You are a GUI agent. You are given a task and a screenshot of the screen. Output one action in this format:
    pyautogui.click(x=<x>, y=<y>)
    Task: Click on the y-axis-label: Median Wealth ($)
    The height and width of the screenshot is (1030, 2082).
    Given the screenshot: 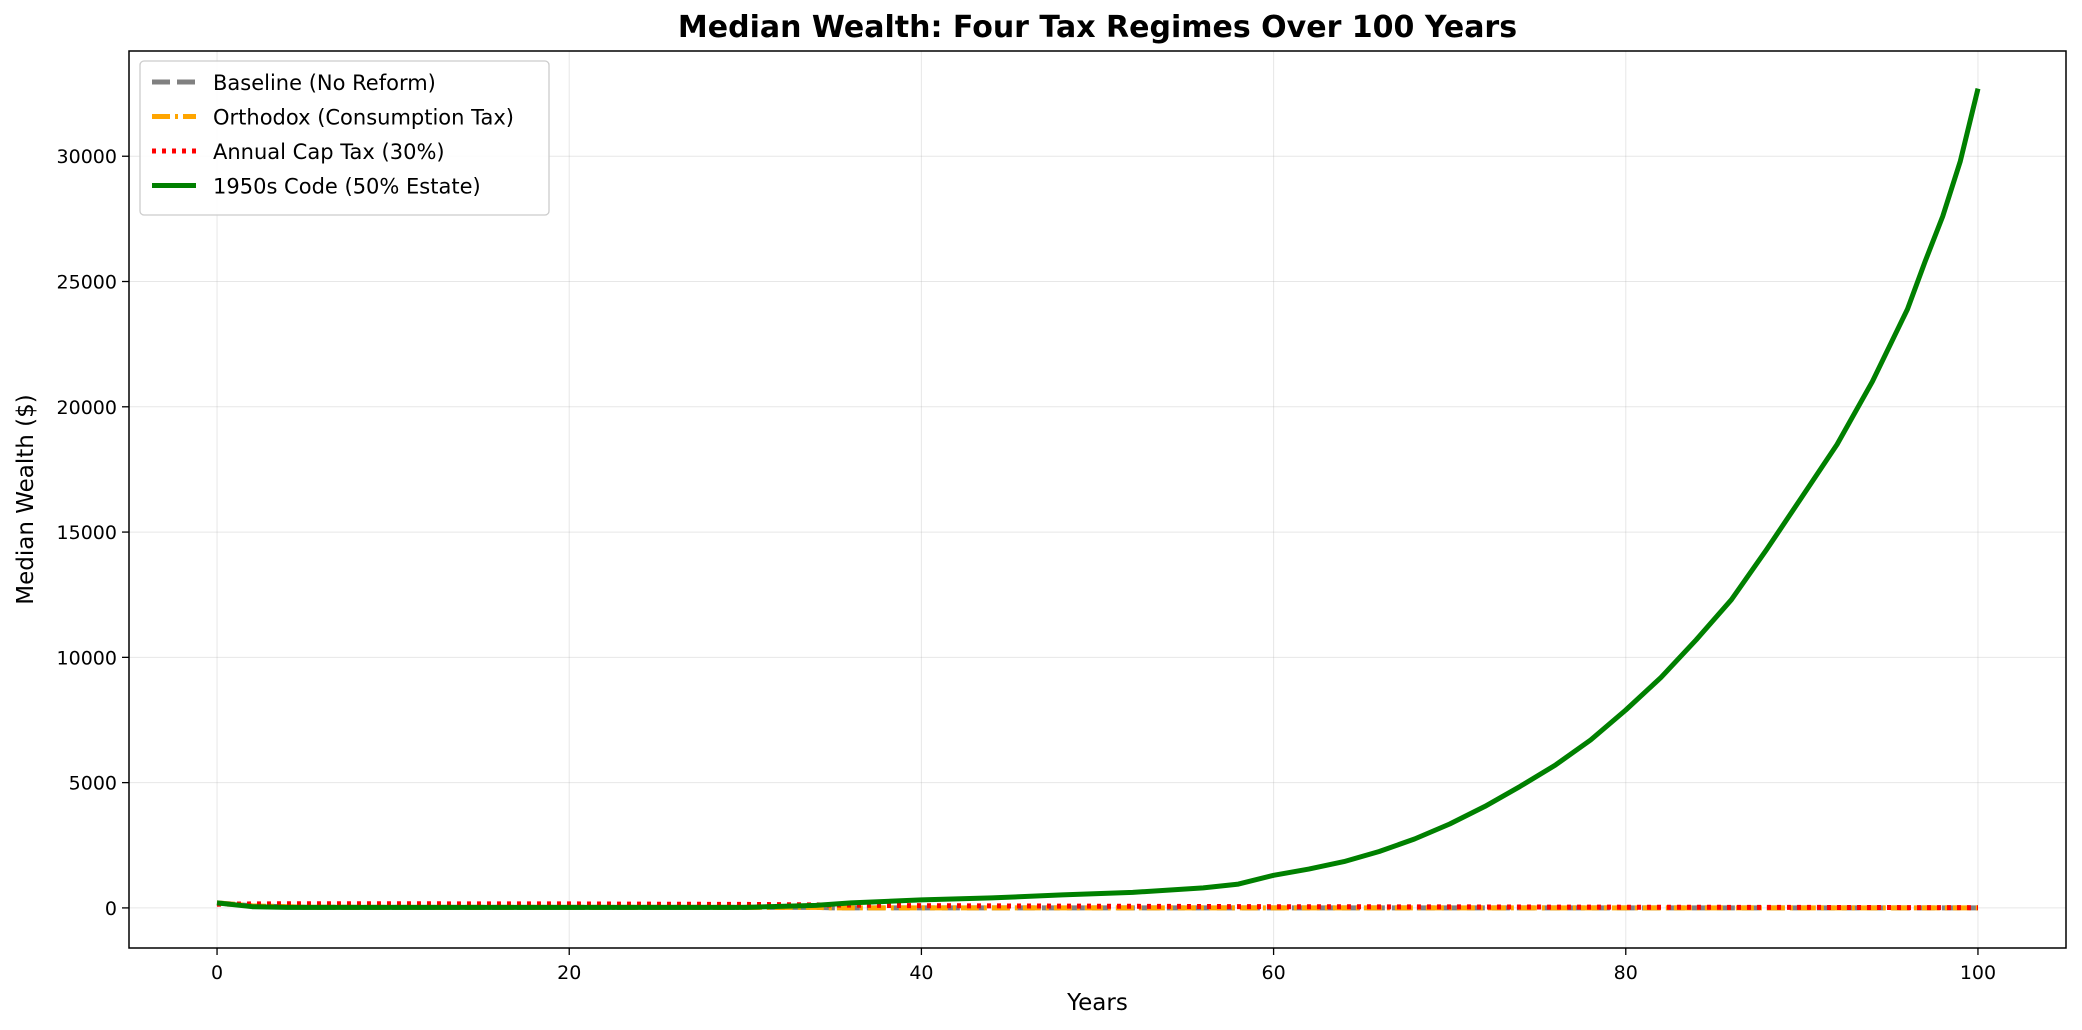 What is the action you would take?
    pyautogui.click(x=26, y=499)
    